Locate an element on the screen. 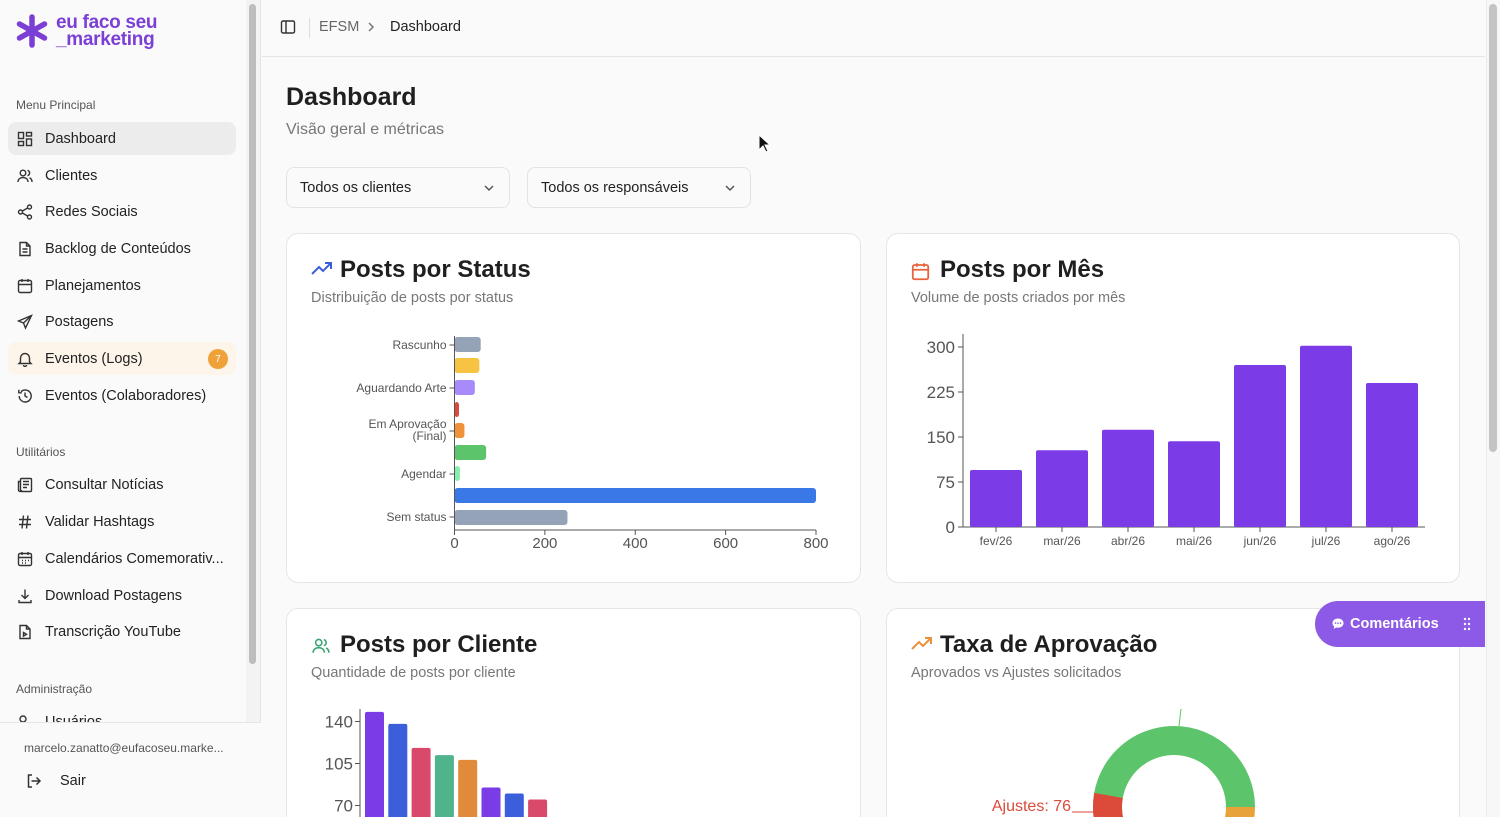 This screenshot has width=1500, height=817. sidebar-item-label: Transcrição YouTube is located at coordinates (113, 631).